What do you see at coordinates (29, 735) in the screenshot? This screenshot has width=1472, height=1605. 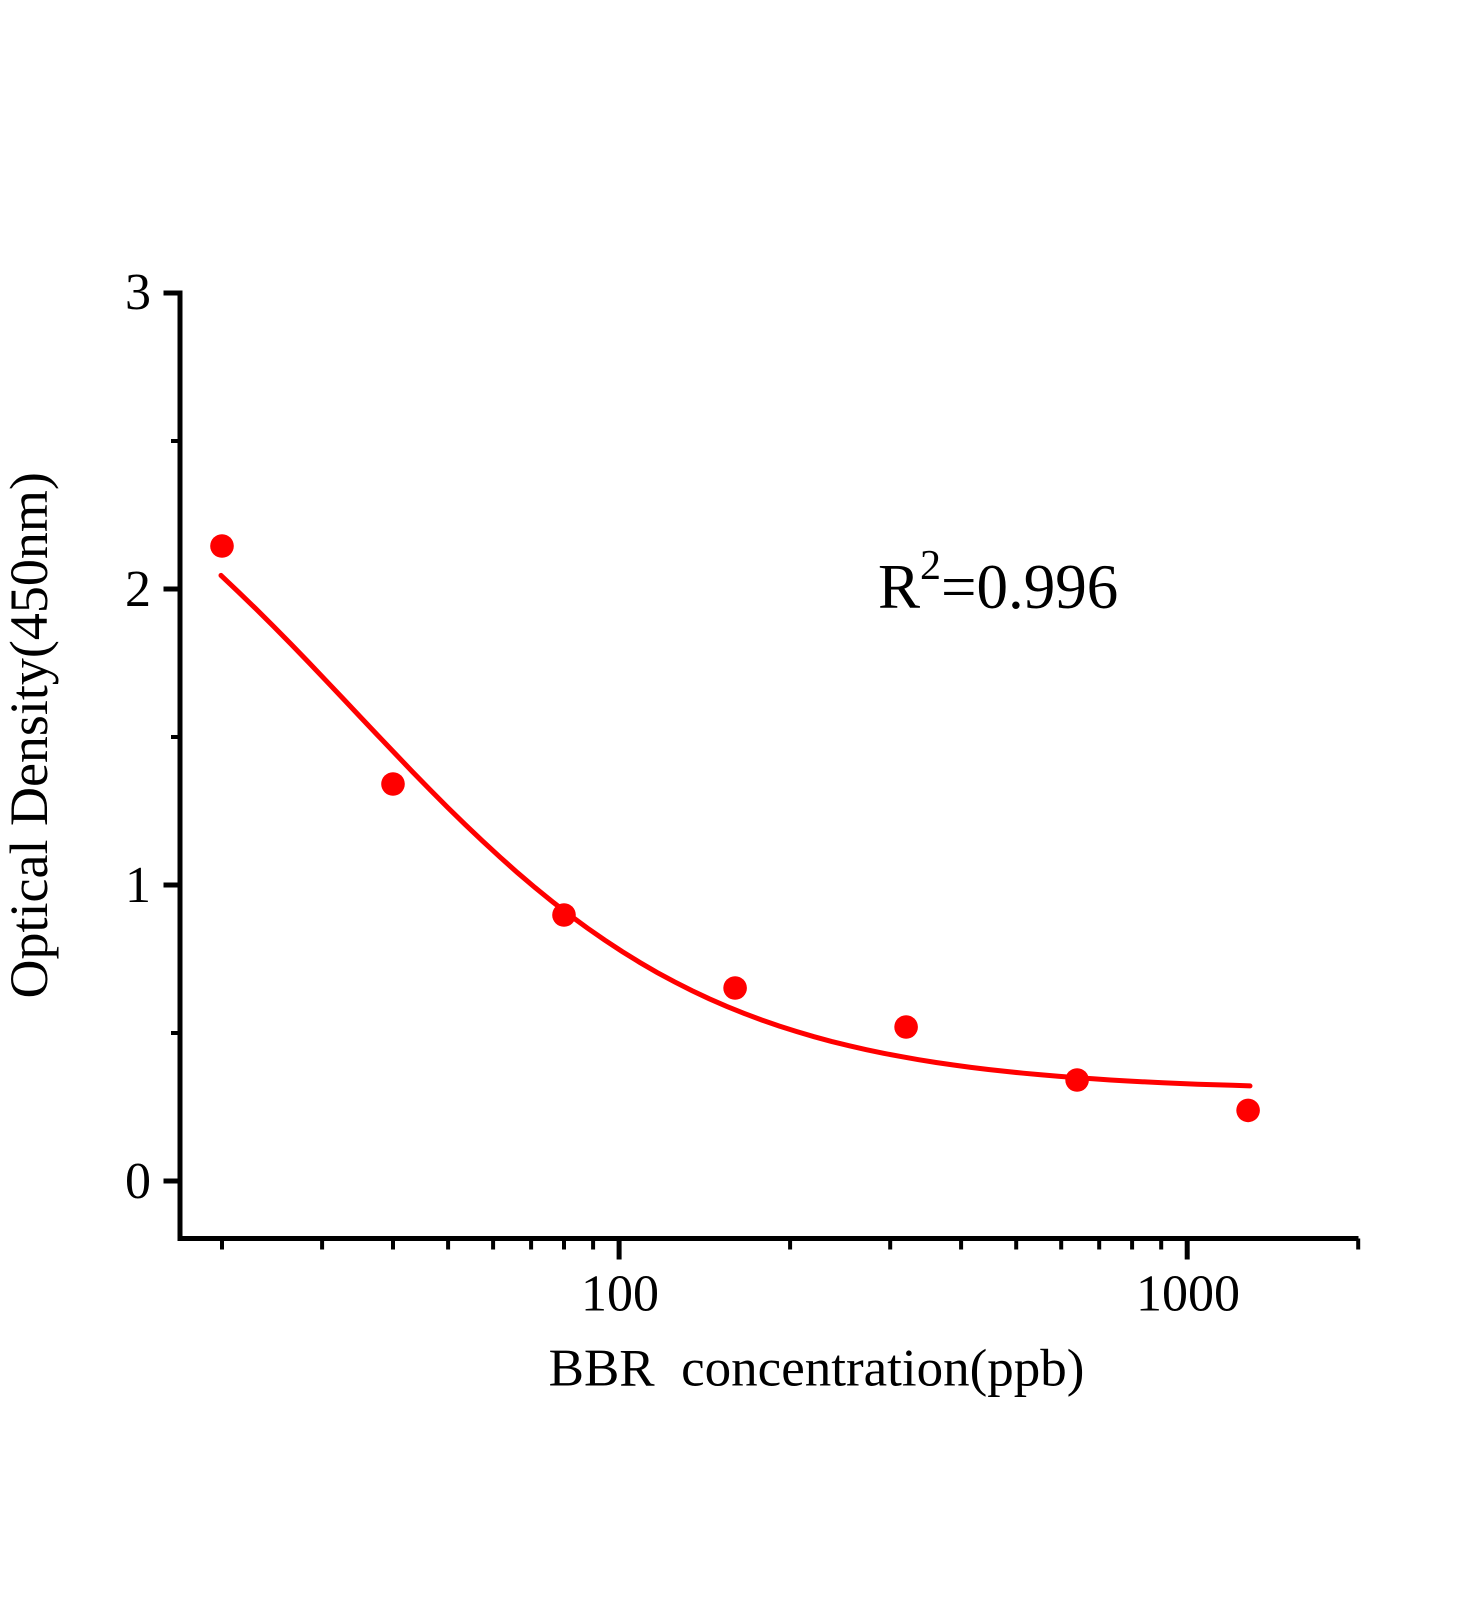 I see `svg-text: Optical Density(450nm)` at bounding box center [29, 735].